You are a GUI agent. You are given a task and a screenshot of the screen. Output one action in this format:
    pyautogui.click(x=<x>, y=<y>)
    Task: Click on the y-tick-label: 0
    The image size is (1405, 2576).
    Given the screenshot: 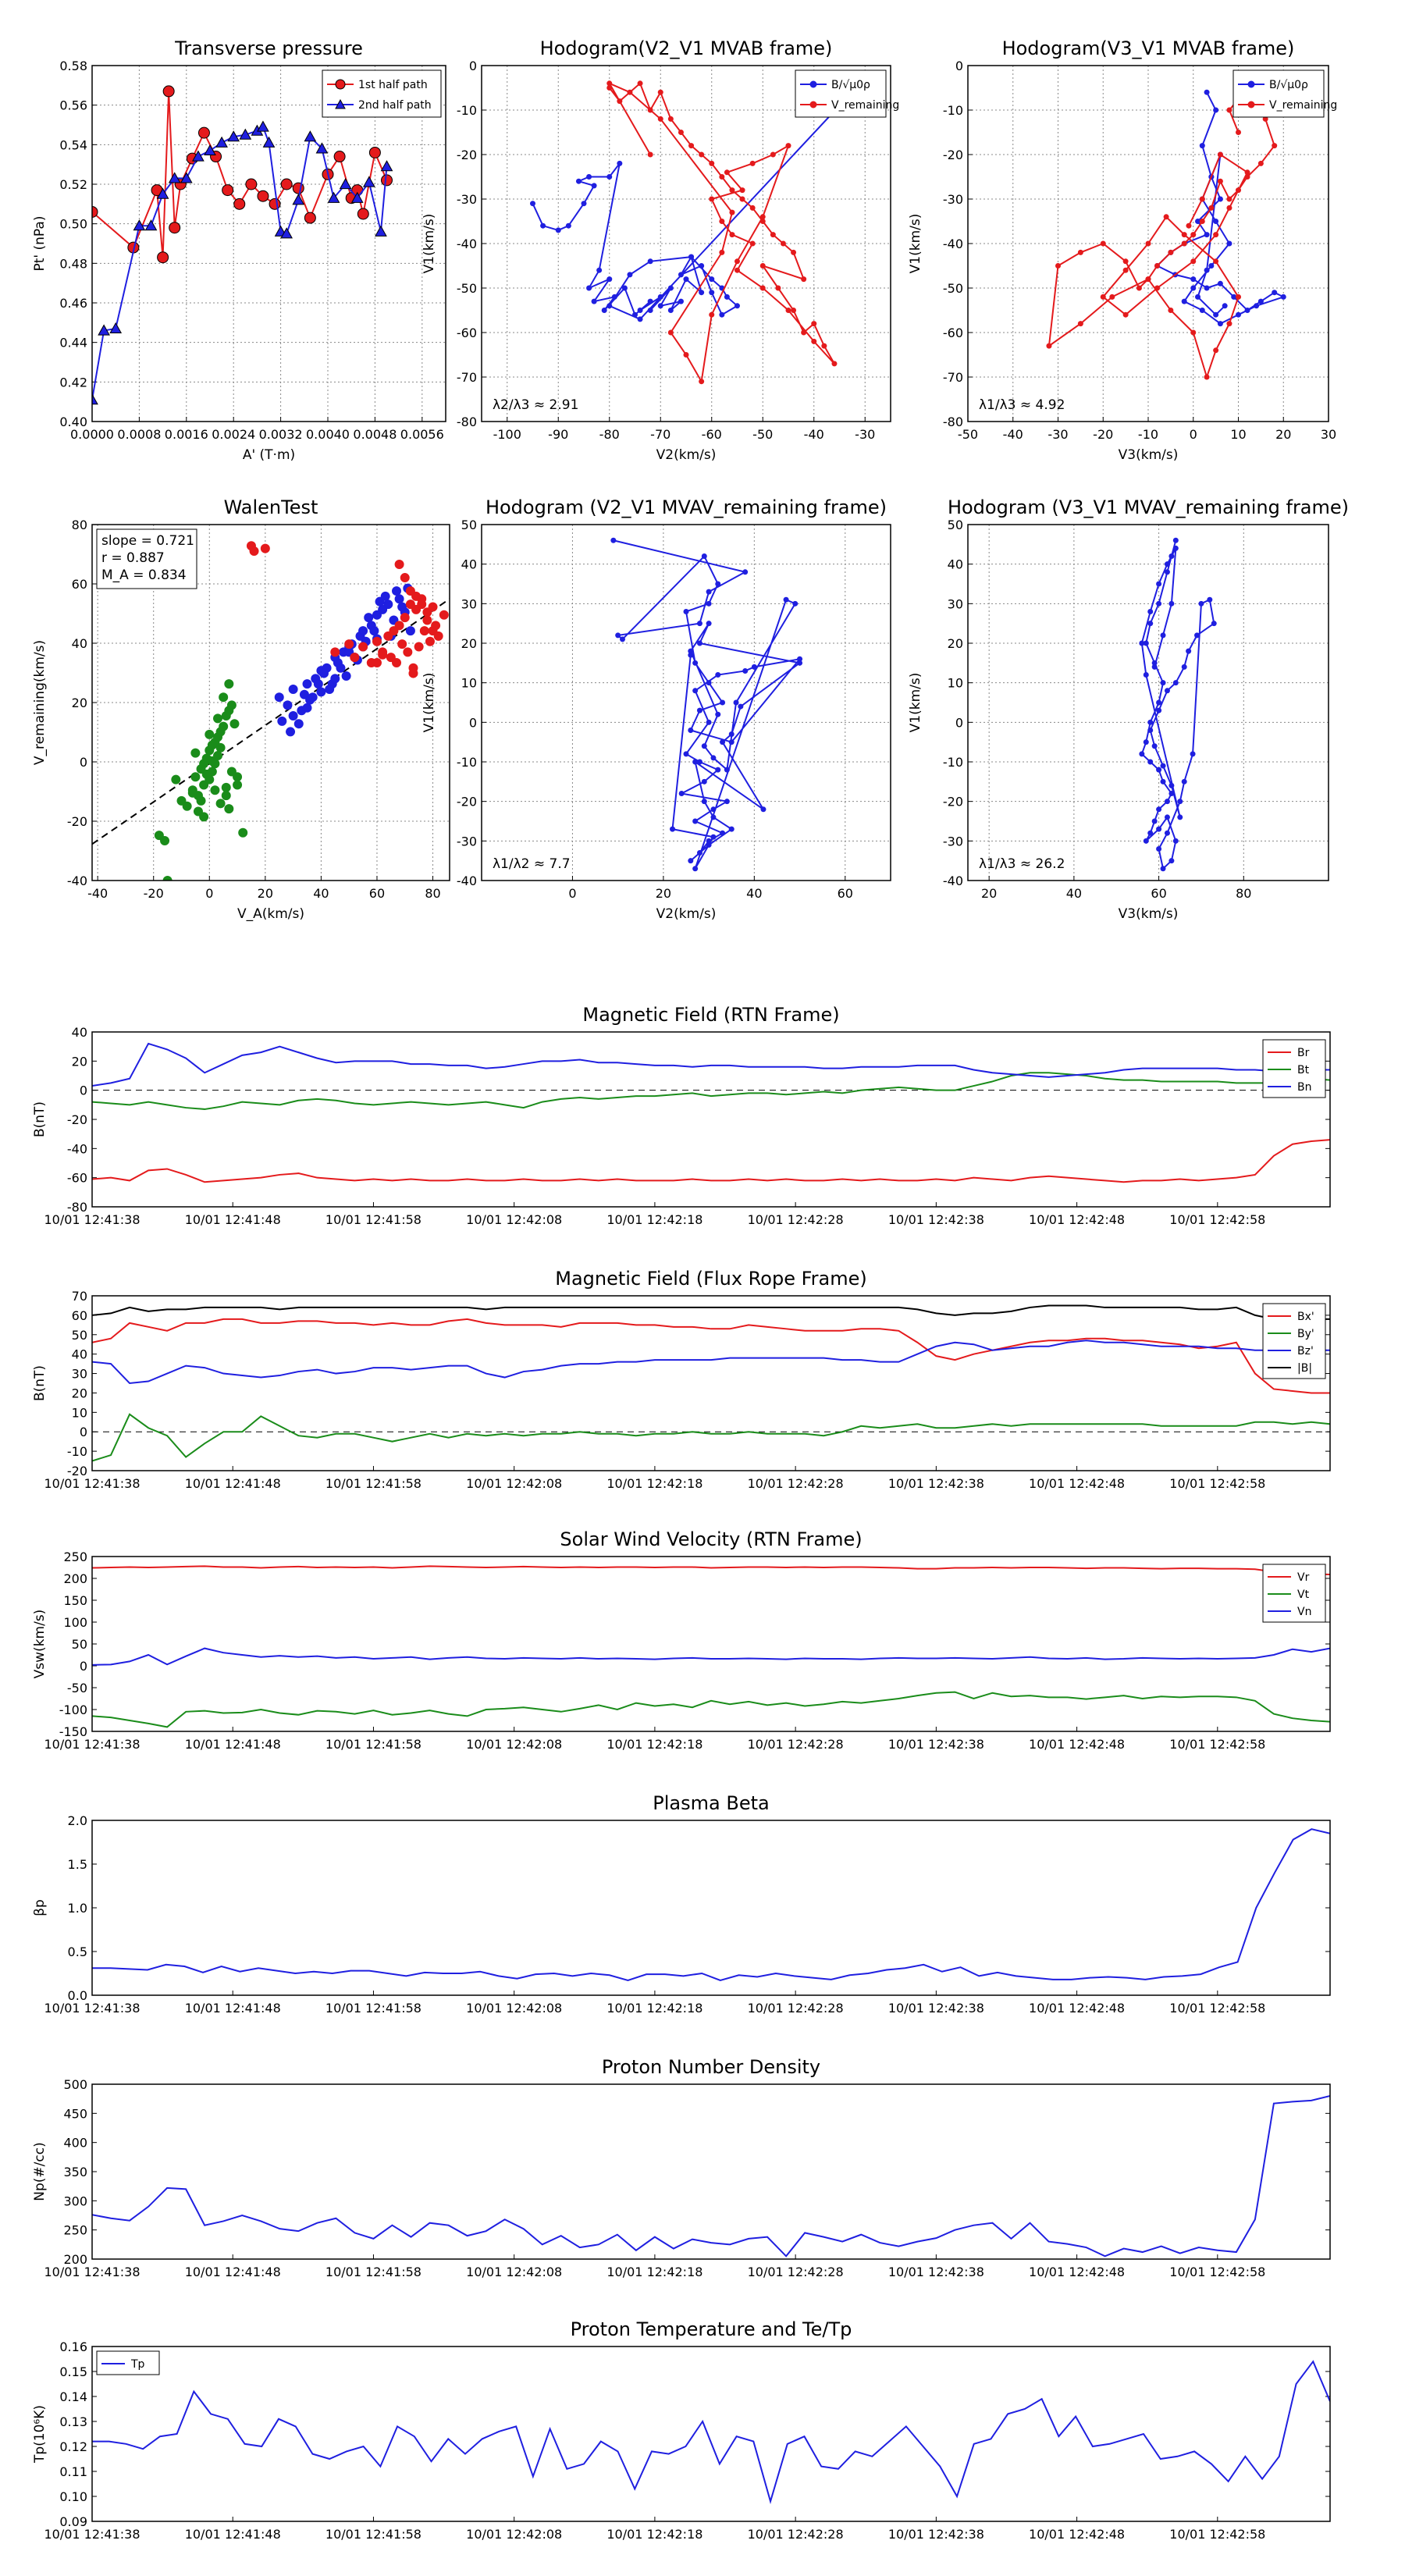 What is the action you would take?
    pyautogui.click(x=84, y=762)
    